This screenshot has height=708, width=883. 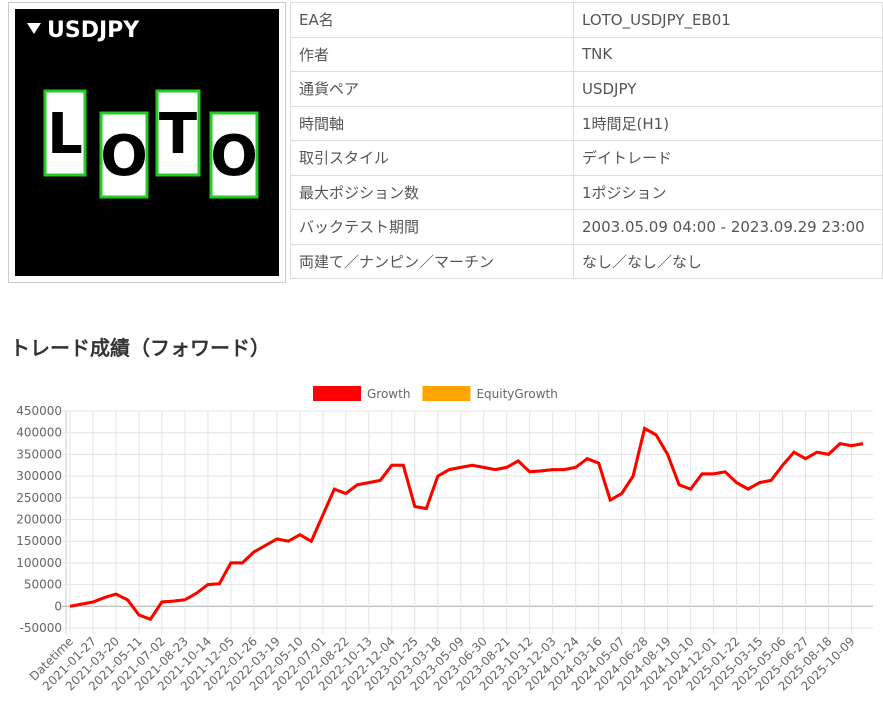 I want to click on y-tick-label: 350000, so click(x=39, y=454).